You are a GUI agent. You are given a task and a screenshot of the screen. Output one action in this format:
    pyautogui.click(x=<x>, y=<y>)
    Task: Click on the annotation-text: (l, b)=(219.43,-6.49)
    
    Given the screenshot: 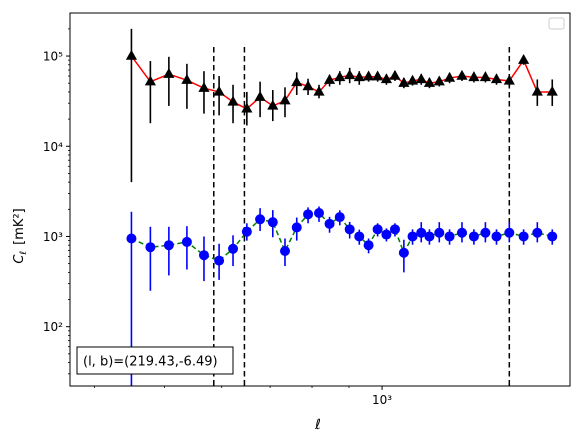 What is the action you would take?
    pyautogui.click(x=150, y=362)
    